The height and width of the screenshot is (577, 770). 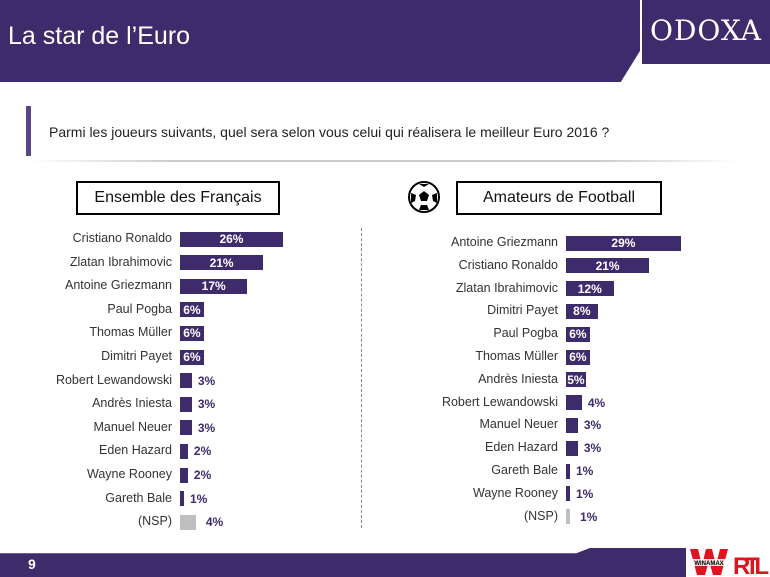 What do you see at coordinates (99, 36) in the screenshot?
I see `page-title: La star de l’Euro` at bounding box center [99, 36].